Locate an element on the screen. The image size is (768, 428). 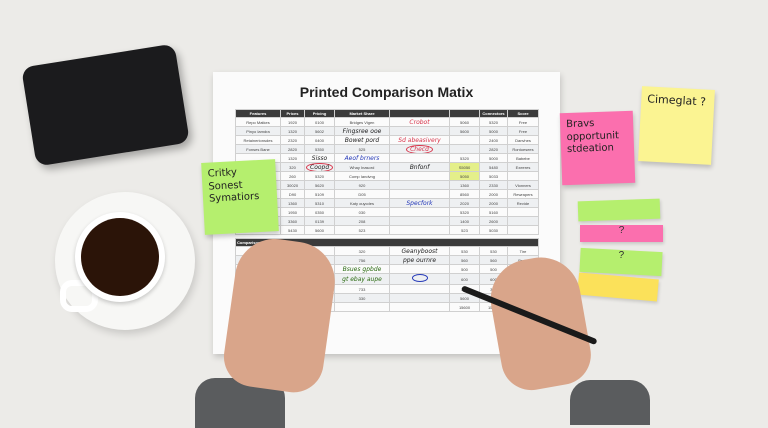
table-cell: Specfork is located at coordinates (419, 203).